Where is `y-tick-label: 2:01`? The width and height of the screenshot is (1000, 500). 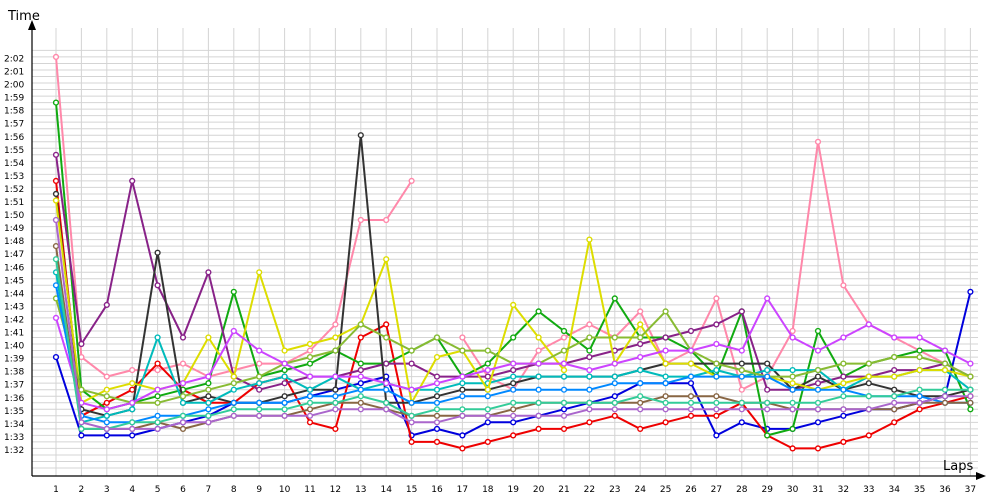 y-tick-label: 2:01 is located at coordinates (14, 73).